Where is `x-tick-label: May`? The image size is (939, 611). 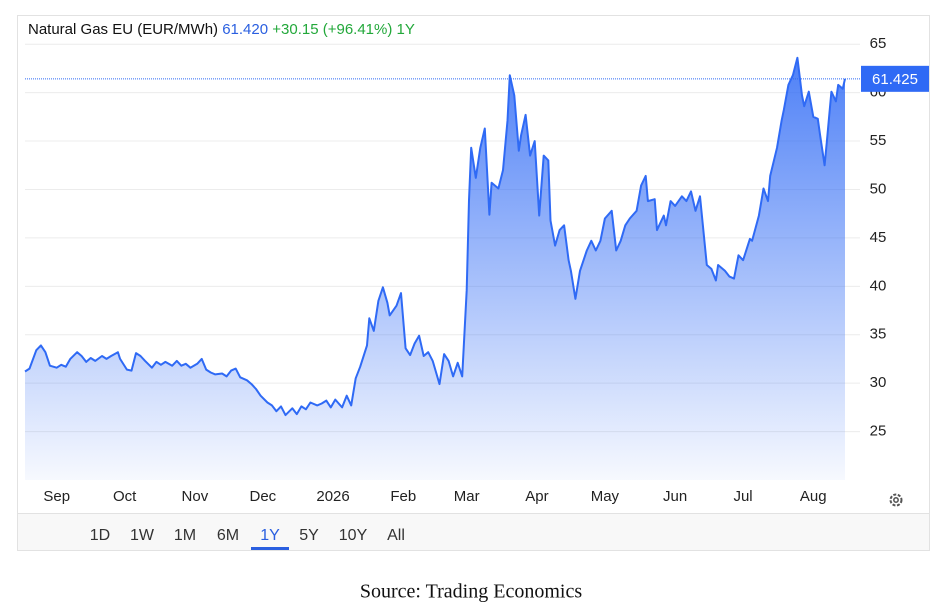
x-tick-label: May is located at coordinates (605, 496).